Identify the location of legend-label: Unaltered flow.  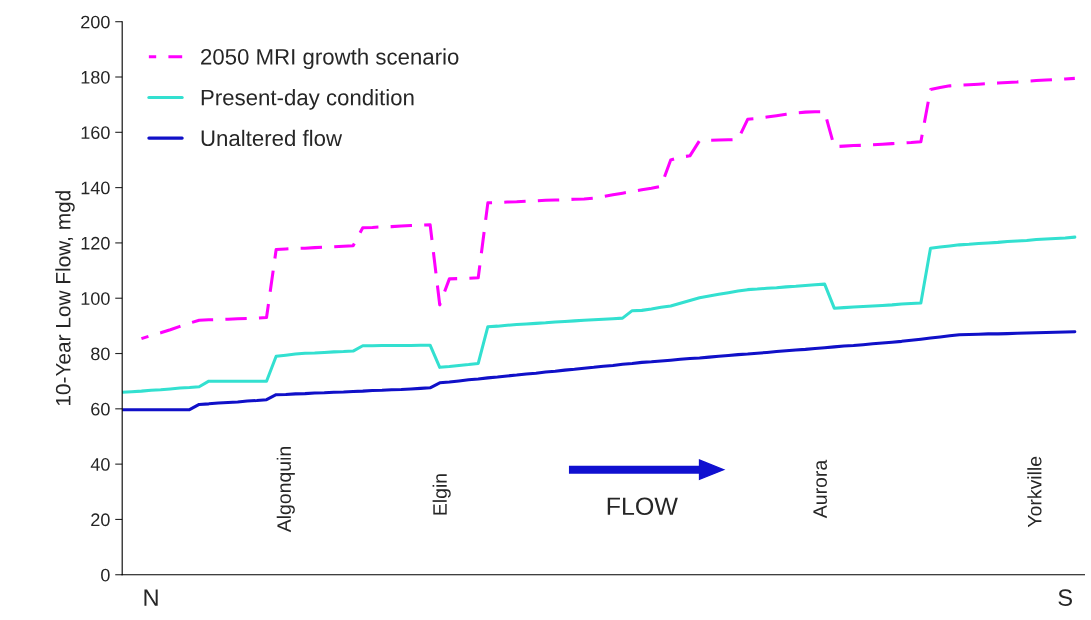
(272, 138).